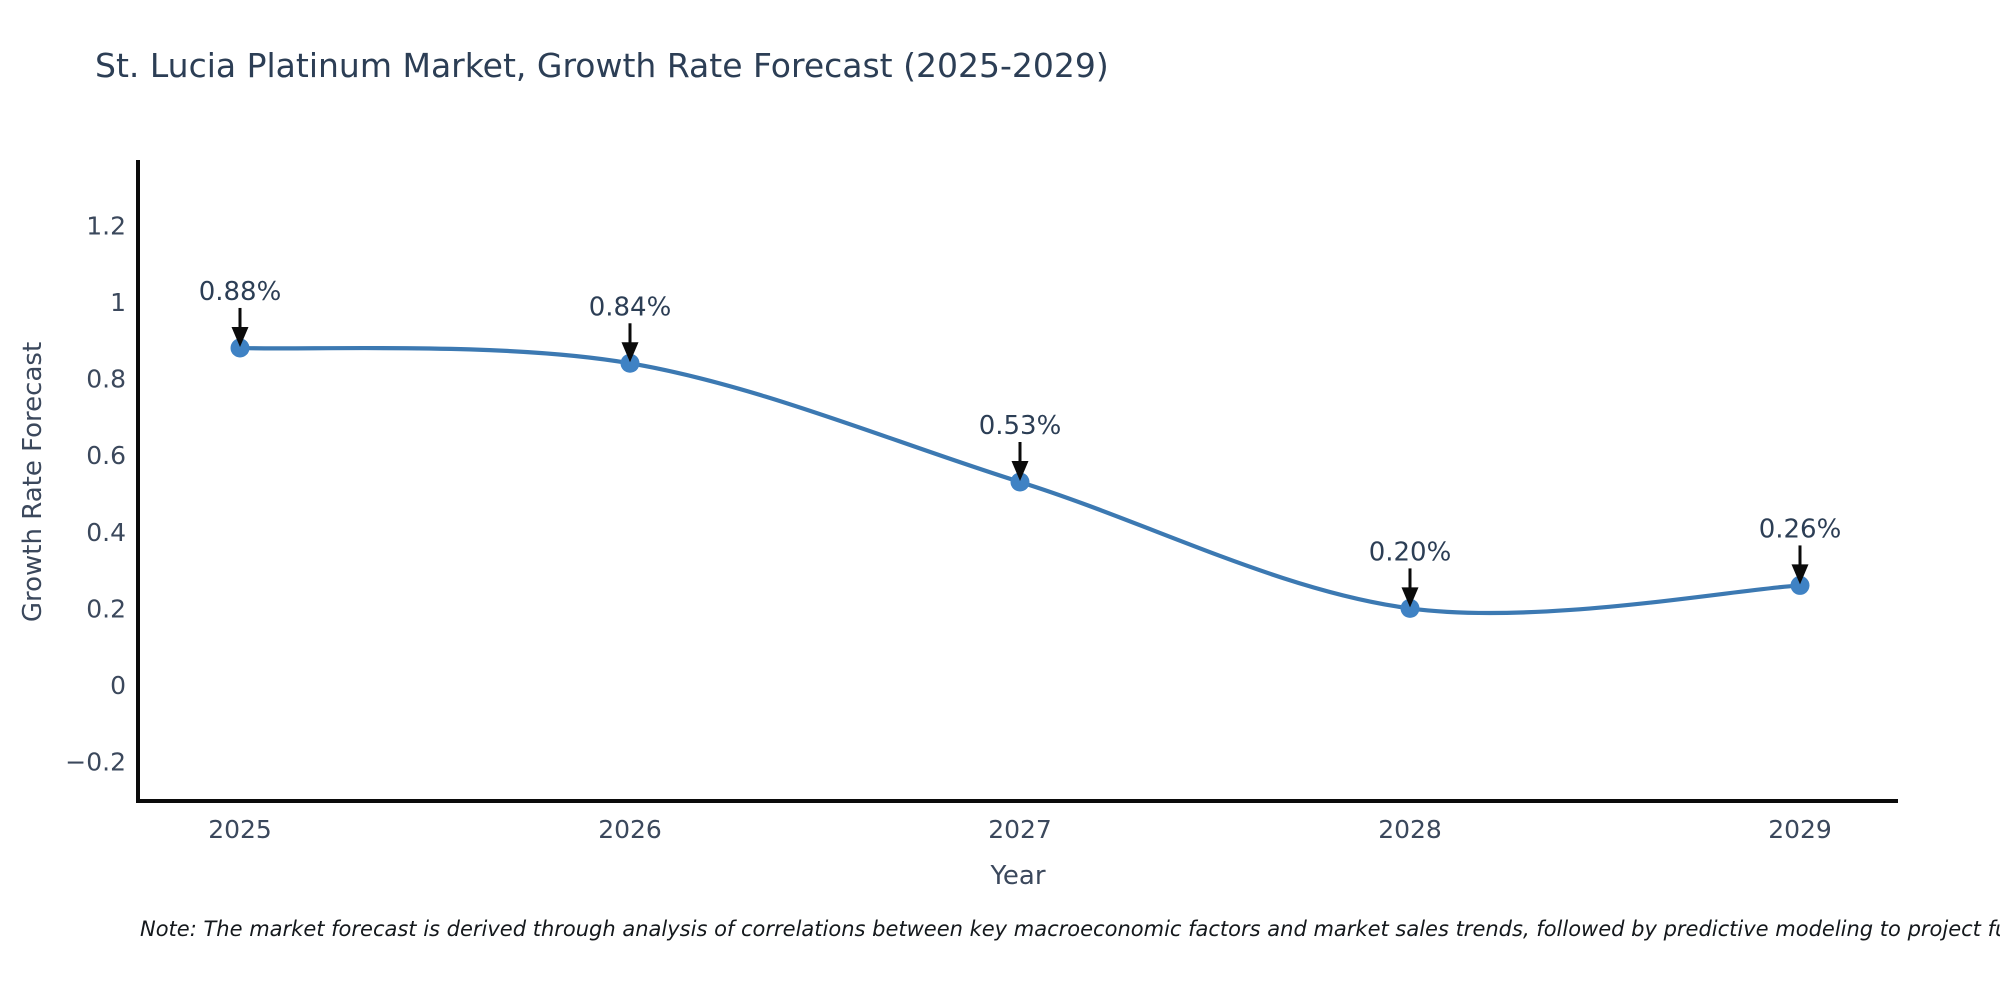 The height and width of the screenshot is (1000, 2000). Describe the element at coordinates (106, 455) in the screenshot. I see `y-tick-label: 0.6` at that location.